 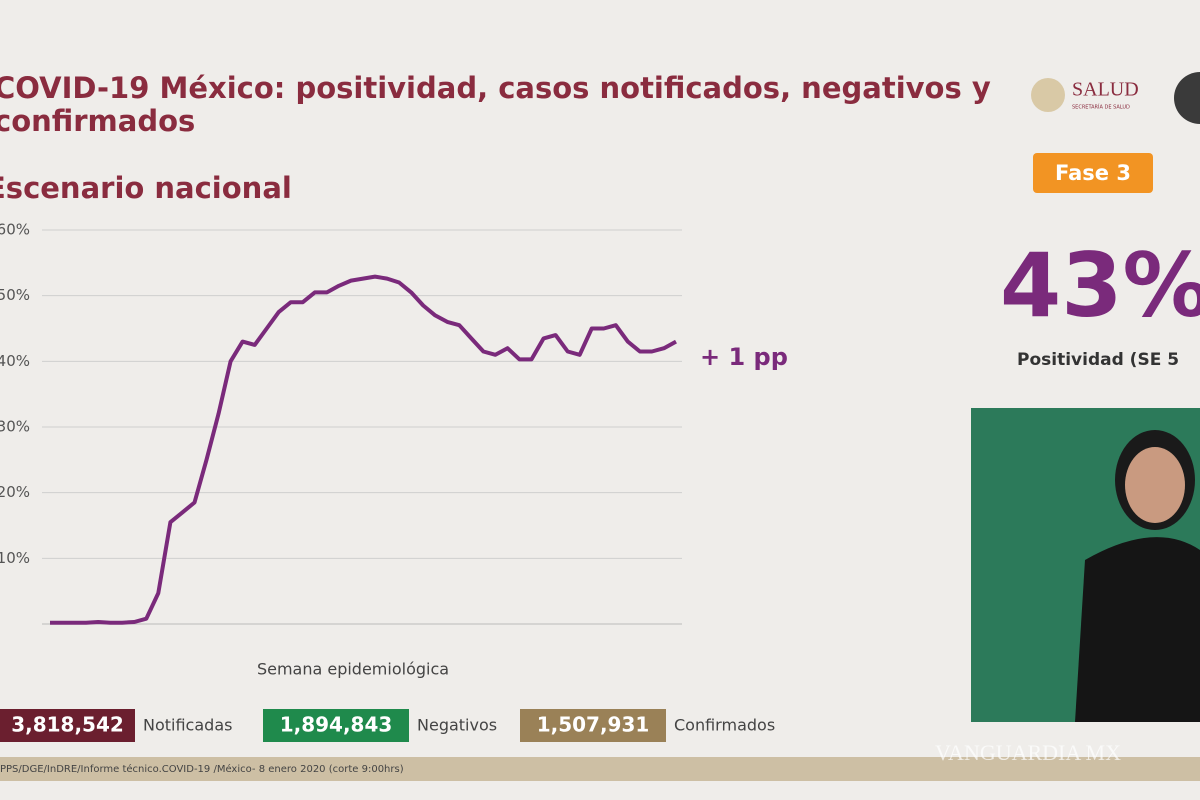 I want to click on subtitle: Escenario nacional, so click(x=146, y=188).